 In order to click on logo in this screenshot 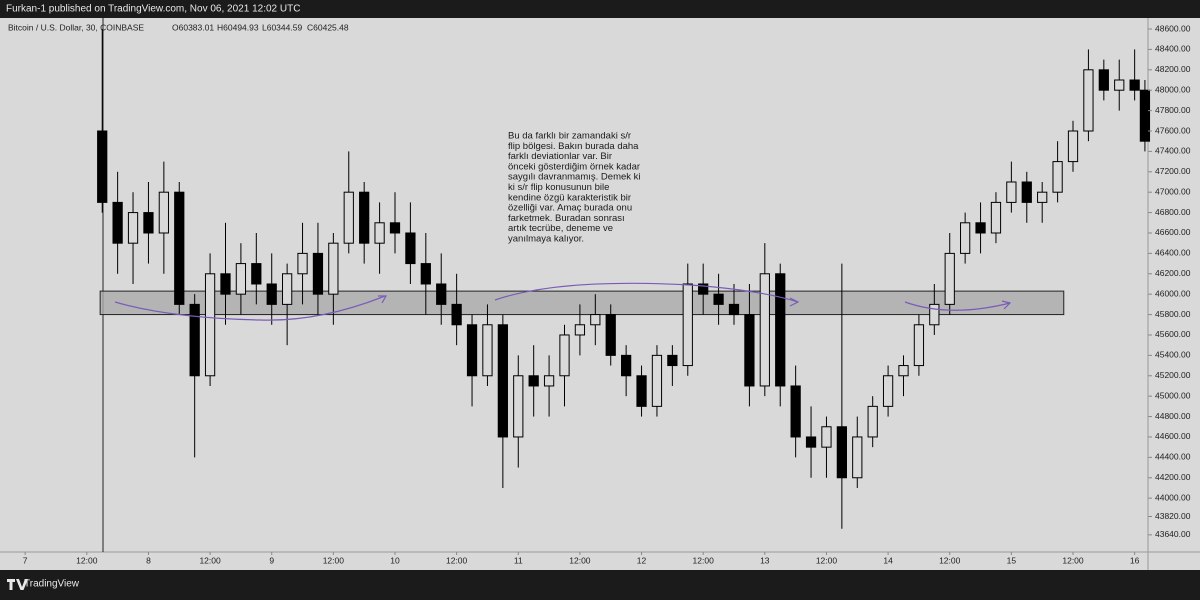, I will do `click(17, 584)`.